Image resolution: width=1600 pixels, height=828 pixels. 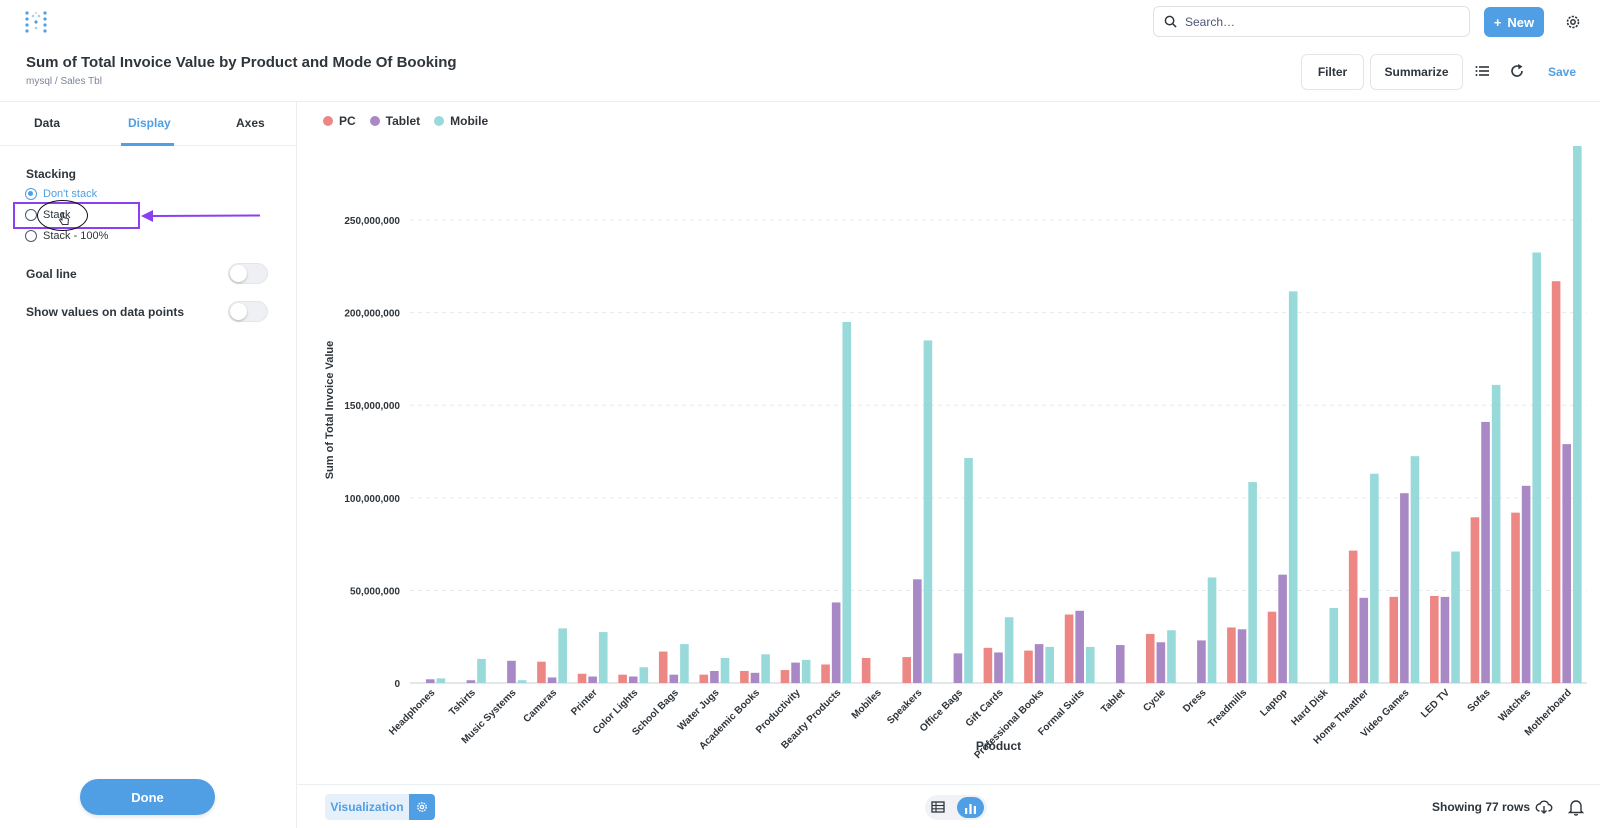 I want to click on header-divider, so click(x=800, y=101).